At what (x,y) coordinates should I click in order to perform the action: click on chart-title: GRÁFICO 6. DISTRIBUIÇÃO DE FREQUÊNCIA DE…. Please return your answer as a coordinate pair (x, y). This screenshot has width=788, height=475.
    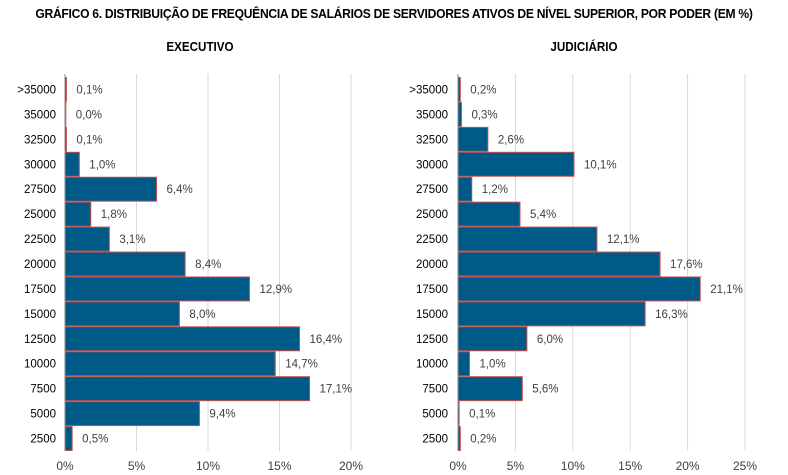
    Looking at the image, I should click on (394, 13).